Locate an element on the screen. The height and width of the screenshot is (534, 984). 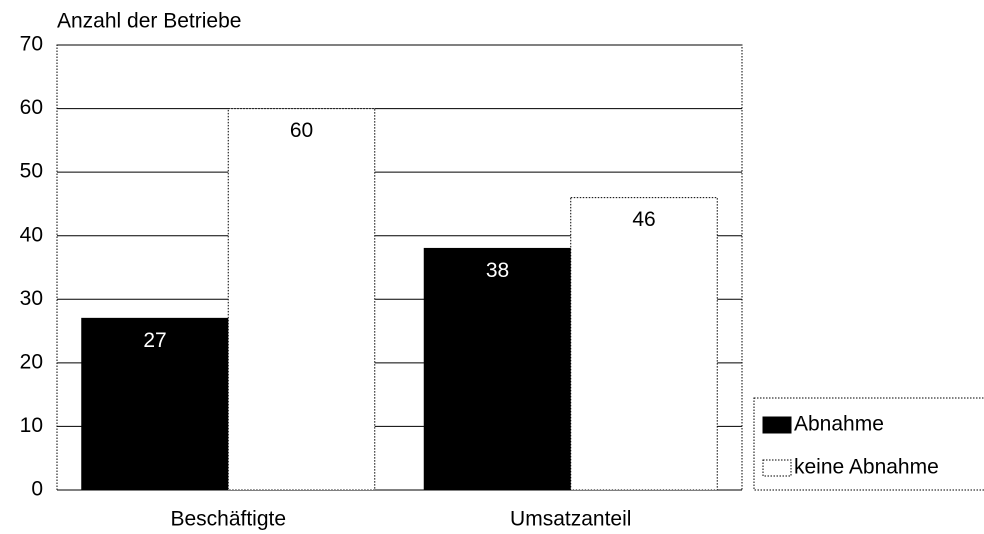
x-tick-label: Umsatzanteil is located at coordinates (570, 519).